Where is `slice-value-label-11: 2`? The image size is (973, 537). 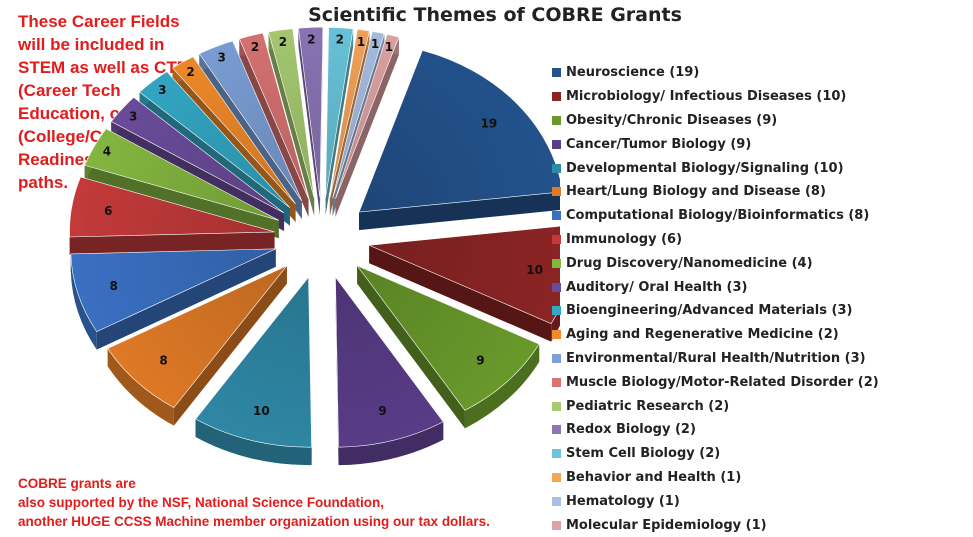 slice-value-label-11: 2 is located at coordinates (190, 72).